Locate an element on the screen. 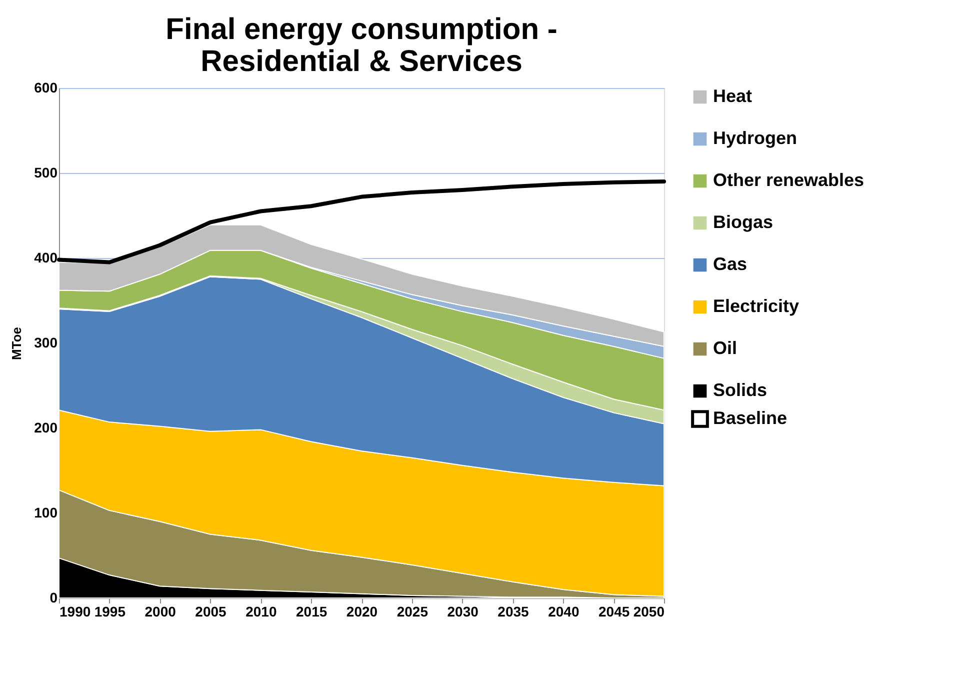  y-tick-label: 600 is located at coordinates (46, 88).